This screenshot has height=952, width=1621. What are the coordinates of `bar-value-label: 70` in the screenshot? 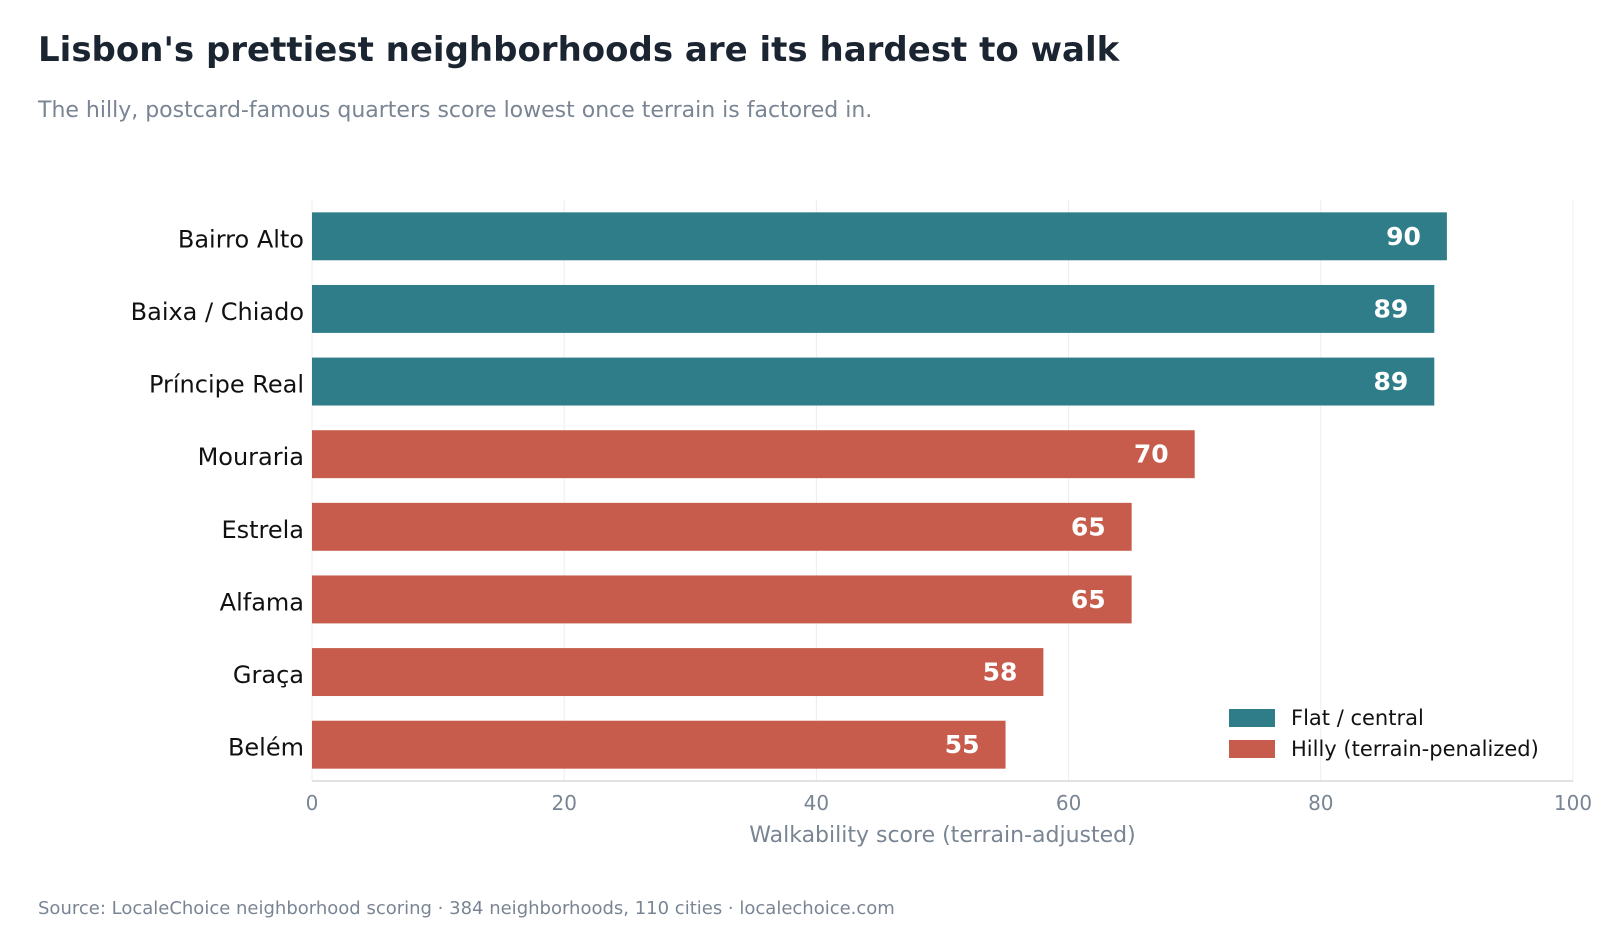 It's located at (1151, 454).